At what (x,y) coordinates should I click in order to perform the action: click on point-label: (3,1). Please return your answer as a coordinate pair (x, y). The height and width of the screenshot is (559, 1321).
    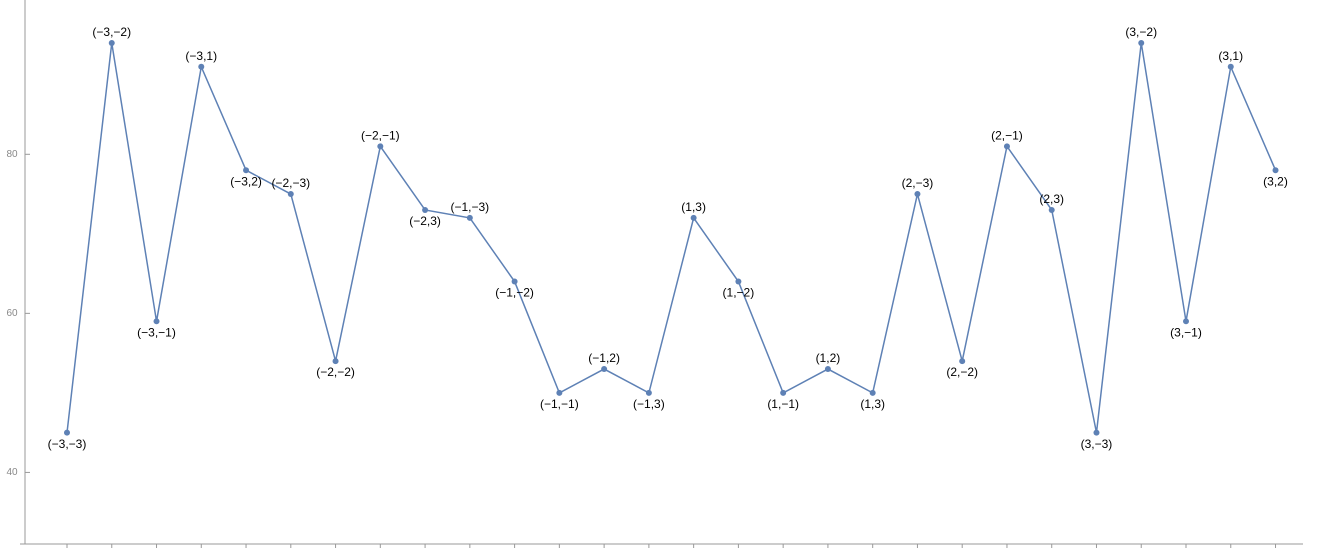
    Looking at the image, I should click on (1230, 56).